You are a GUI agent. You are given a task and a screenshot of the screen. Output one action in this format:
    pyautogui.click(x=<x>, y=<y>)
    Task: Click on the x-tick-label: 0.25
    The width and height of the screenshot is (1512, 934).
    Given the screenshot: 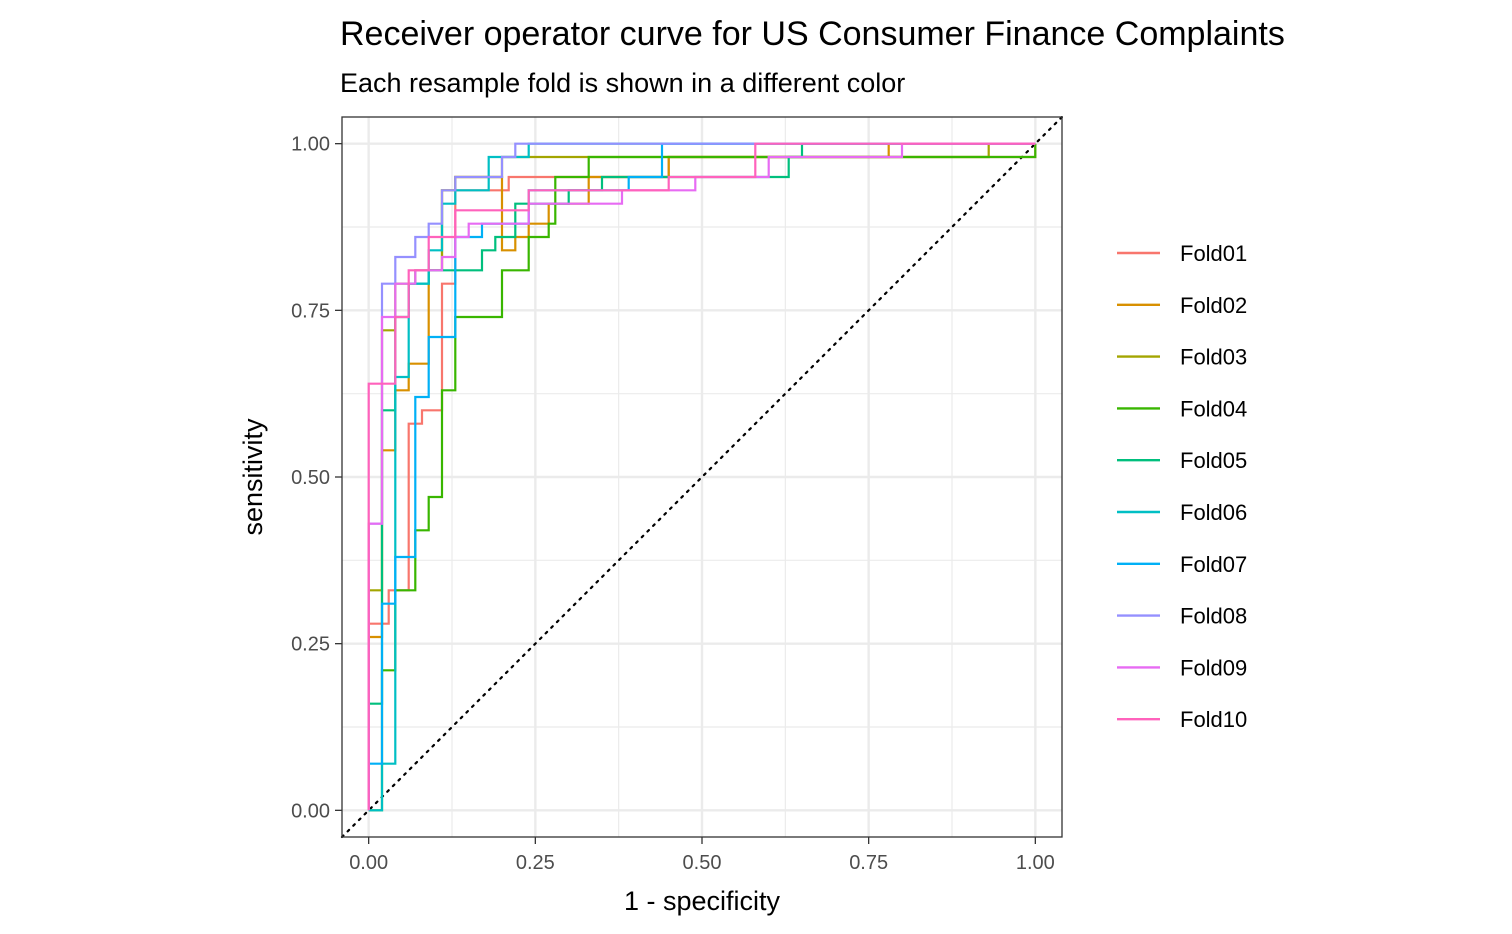 What is the action you would take?
    pyautogui.click(x=535, y=863)
    